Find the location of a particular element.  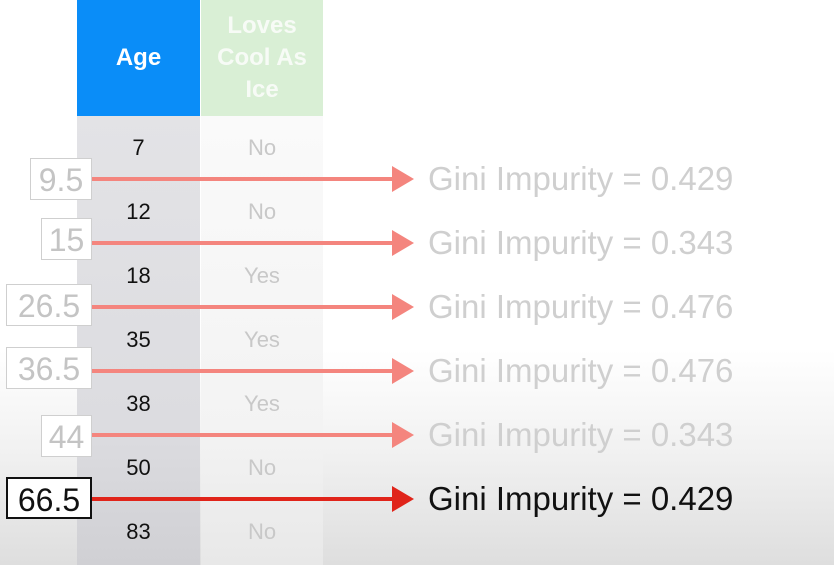

loves-cell-row-3: Yes is located at coordinates (262, 275).